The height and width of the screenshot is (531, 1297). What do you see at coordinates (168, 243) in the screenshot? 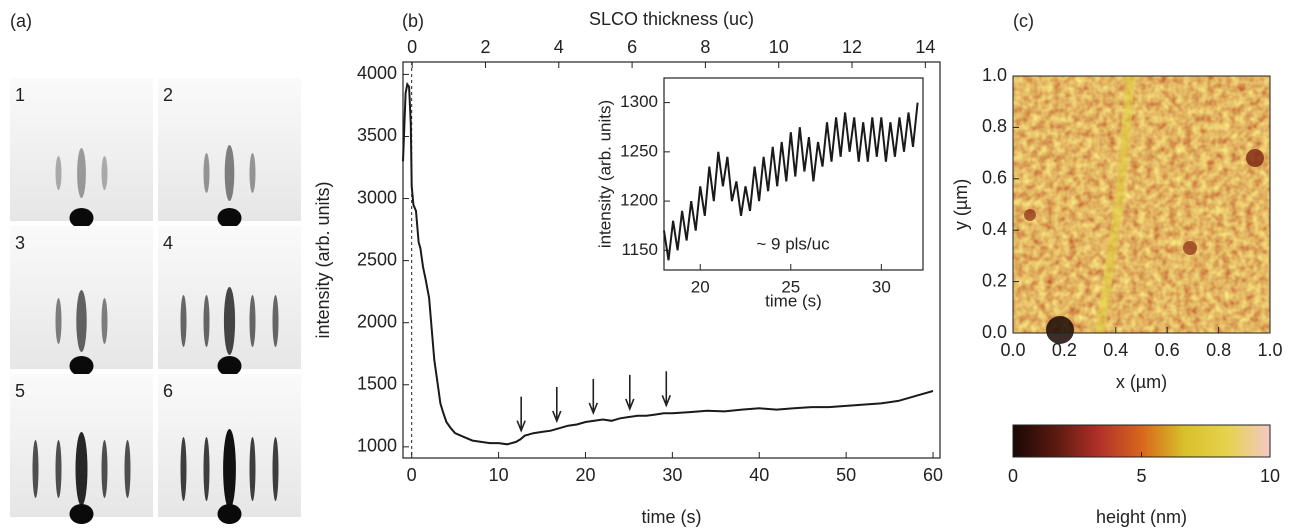
I see `rheed-label: 4` at bounding box center [168, 243].